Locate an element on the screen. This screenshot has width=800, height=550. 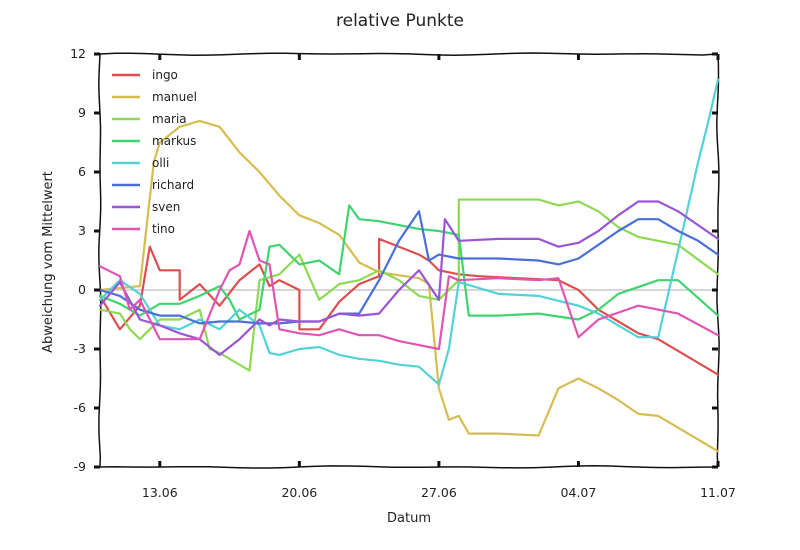
frame-top is located at coordinates (409, 54).